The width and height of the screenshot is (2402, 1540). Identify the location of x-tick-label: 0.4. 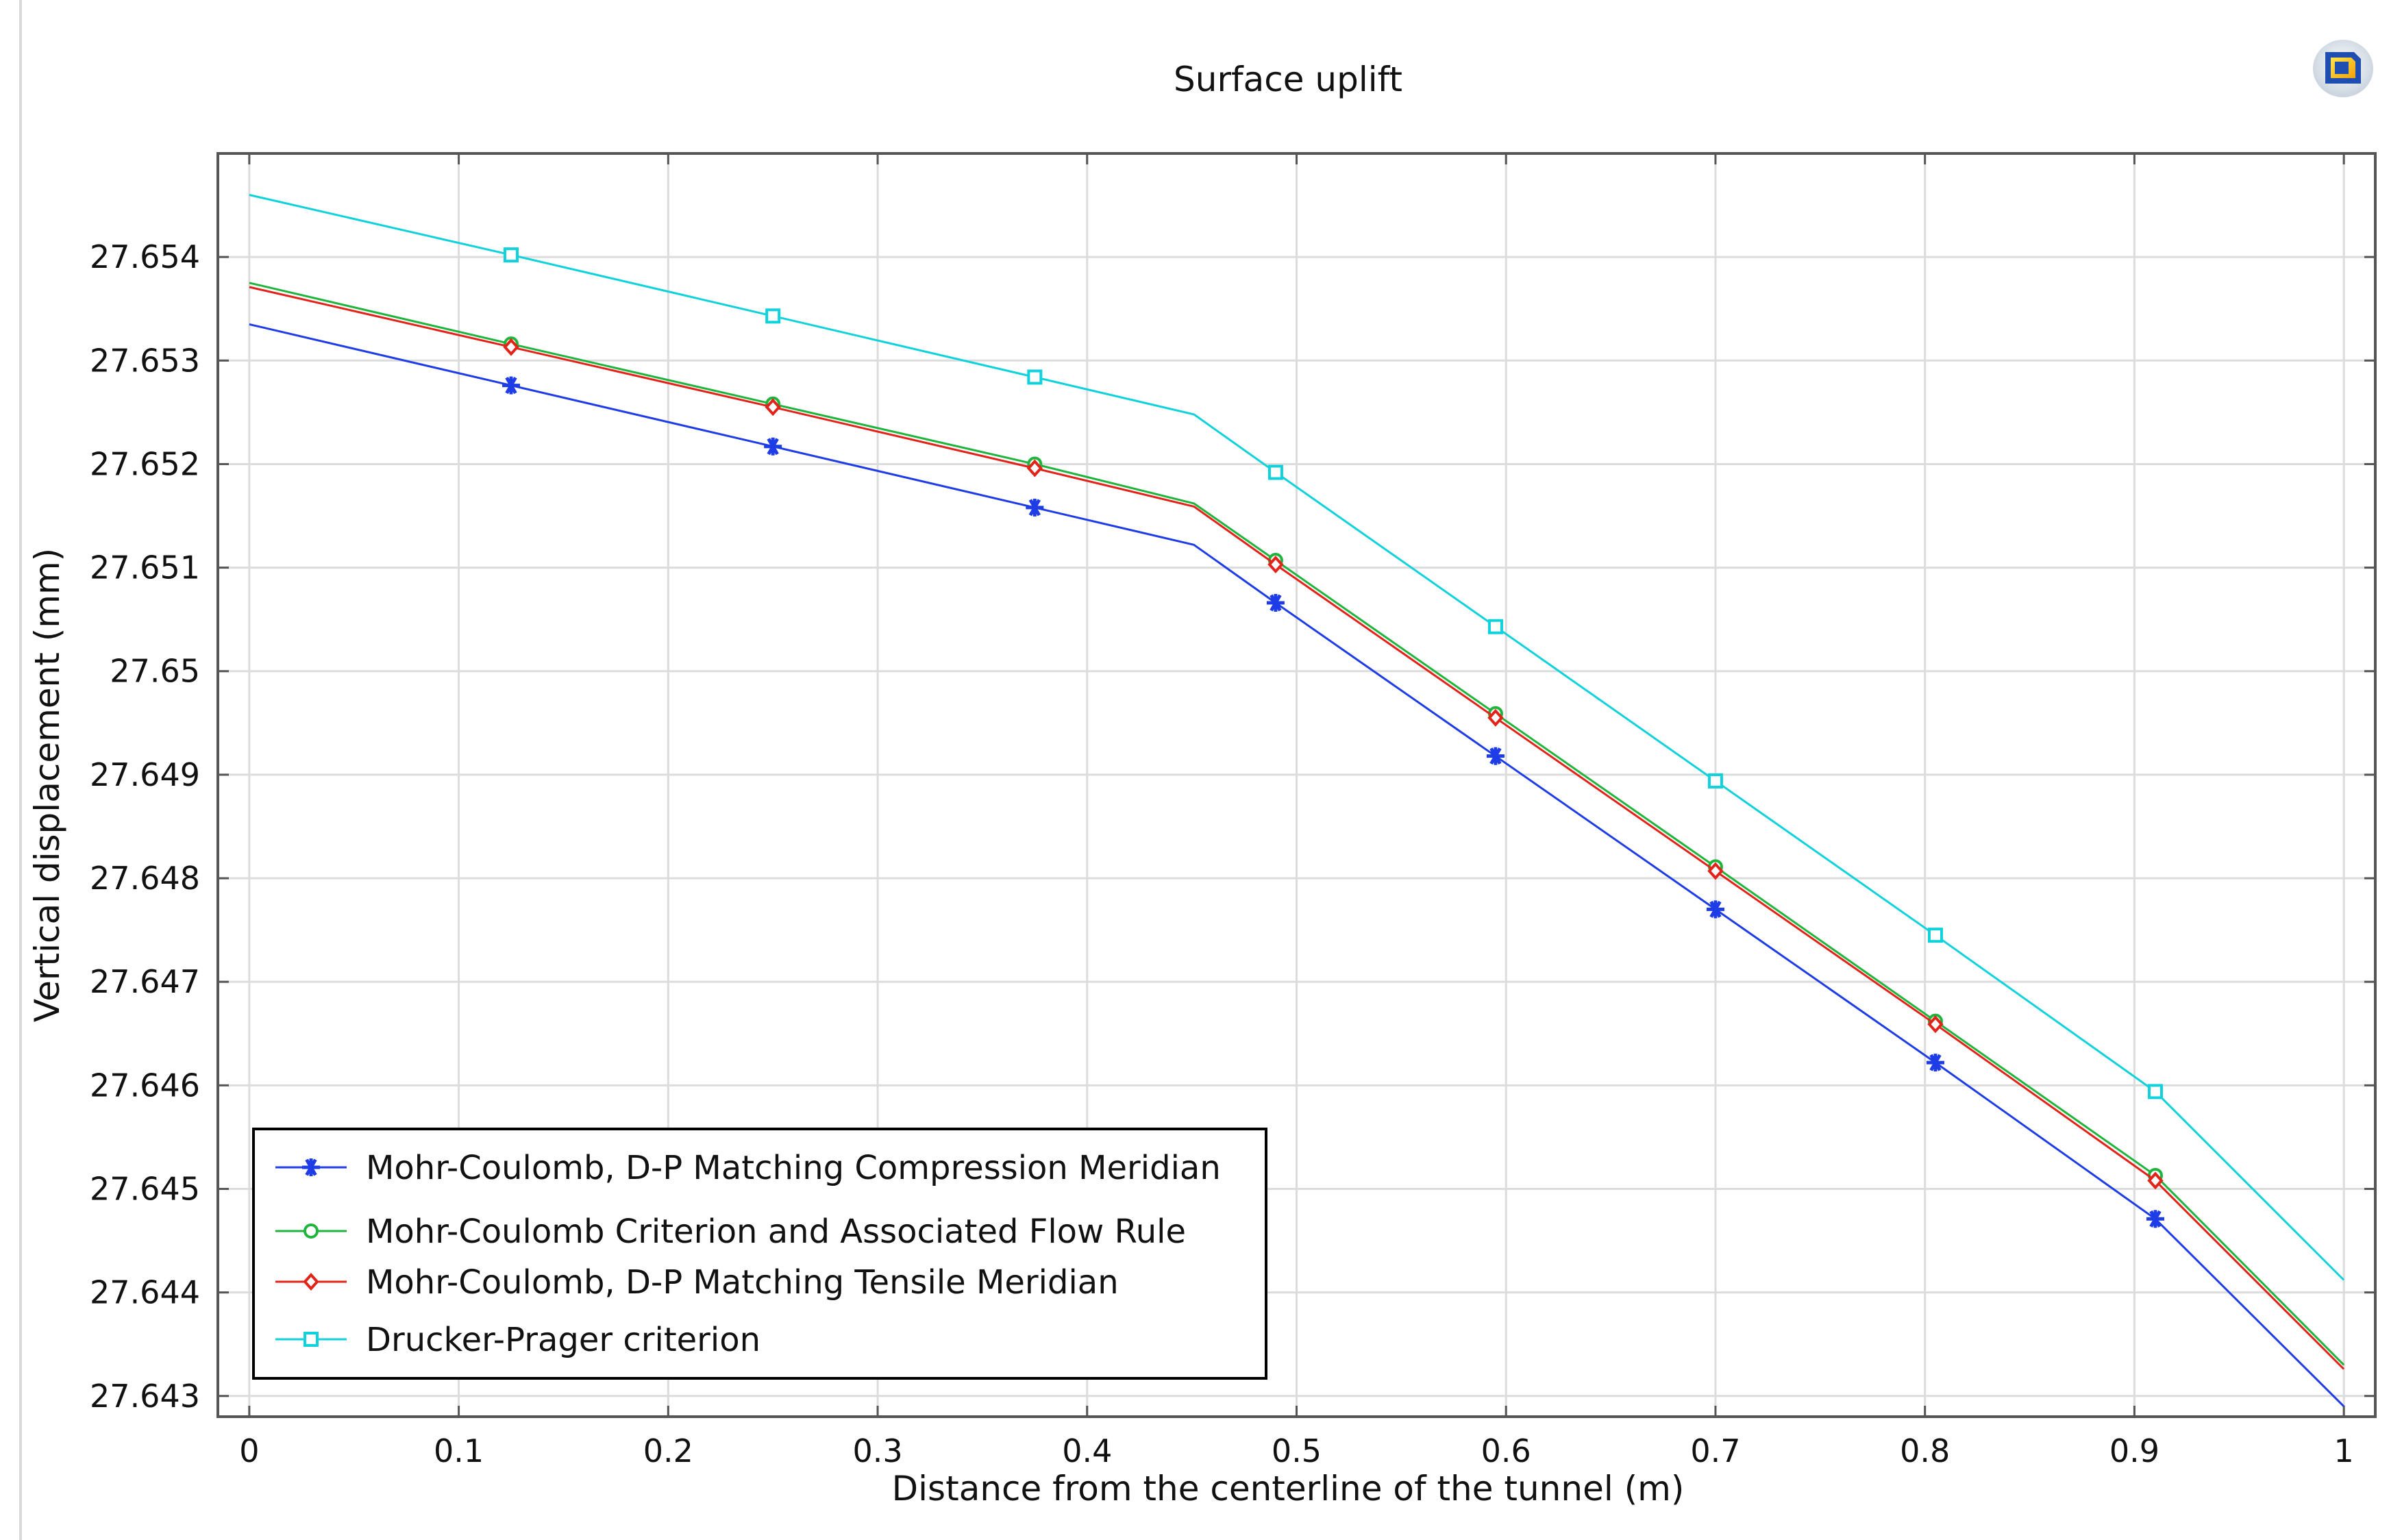
(1087, 1450).